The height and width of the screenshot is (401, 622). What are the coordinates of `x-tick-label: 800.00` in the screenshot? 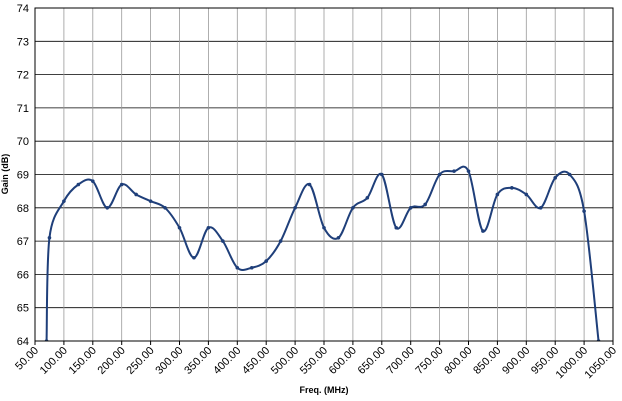 It's located at (458, 361).